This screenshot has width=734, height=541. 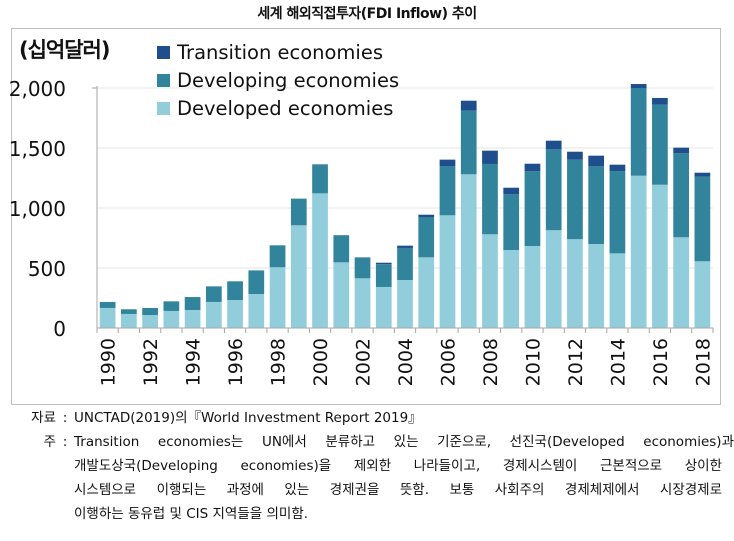 I want to click on y-tick-label: 1,500, so click(x=37, y=149).